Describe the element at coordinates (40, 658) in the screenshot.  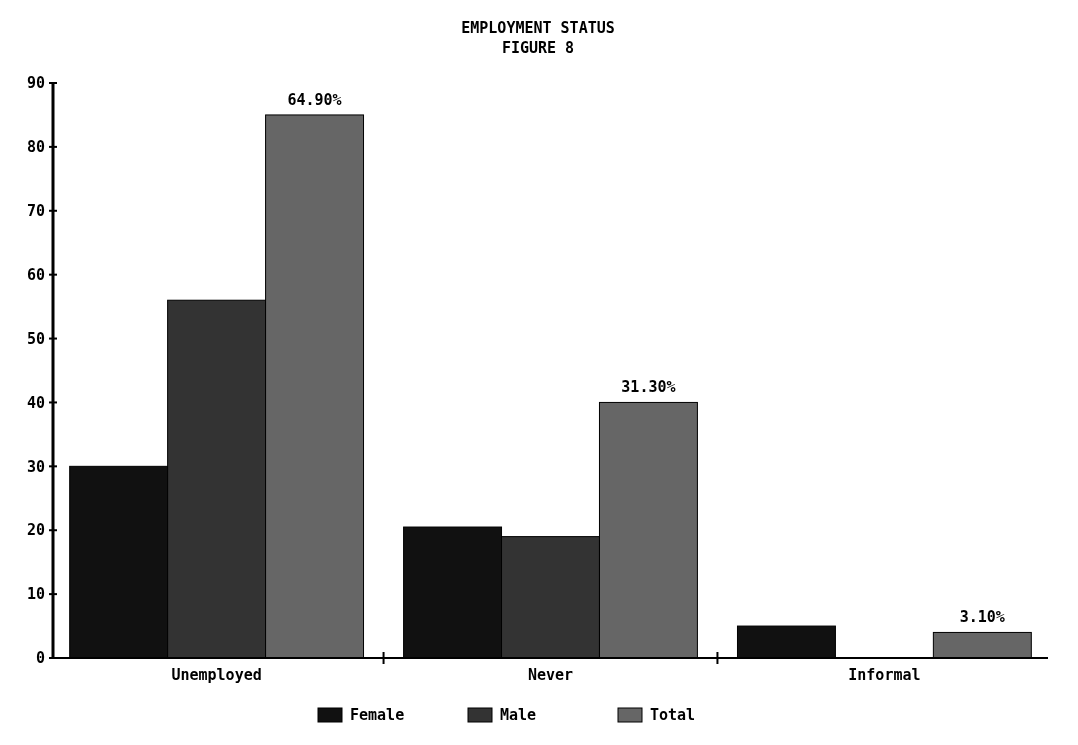
I see `y-tick-label: 0` at that location.